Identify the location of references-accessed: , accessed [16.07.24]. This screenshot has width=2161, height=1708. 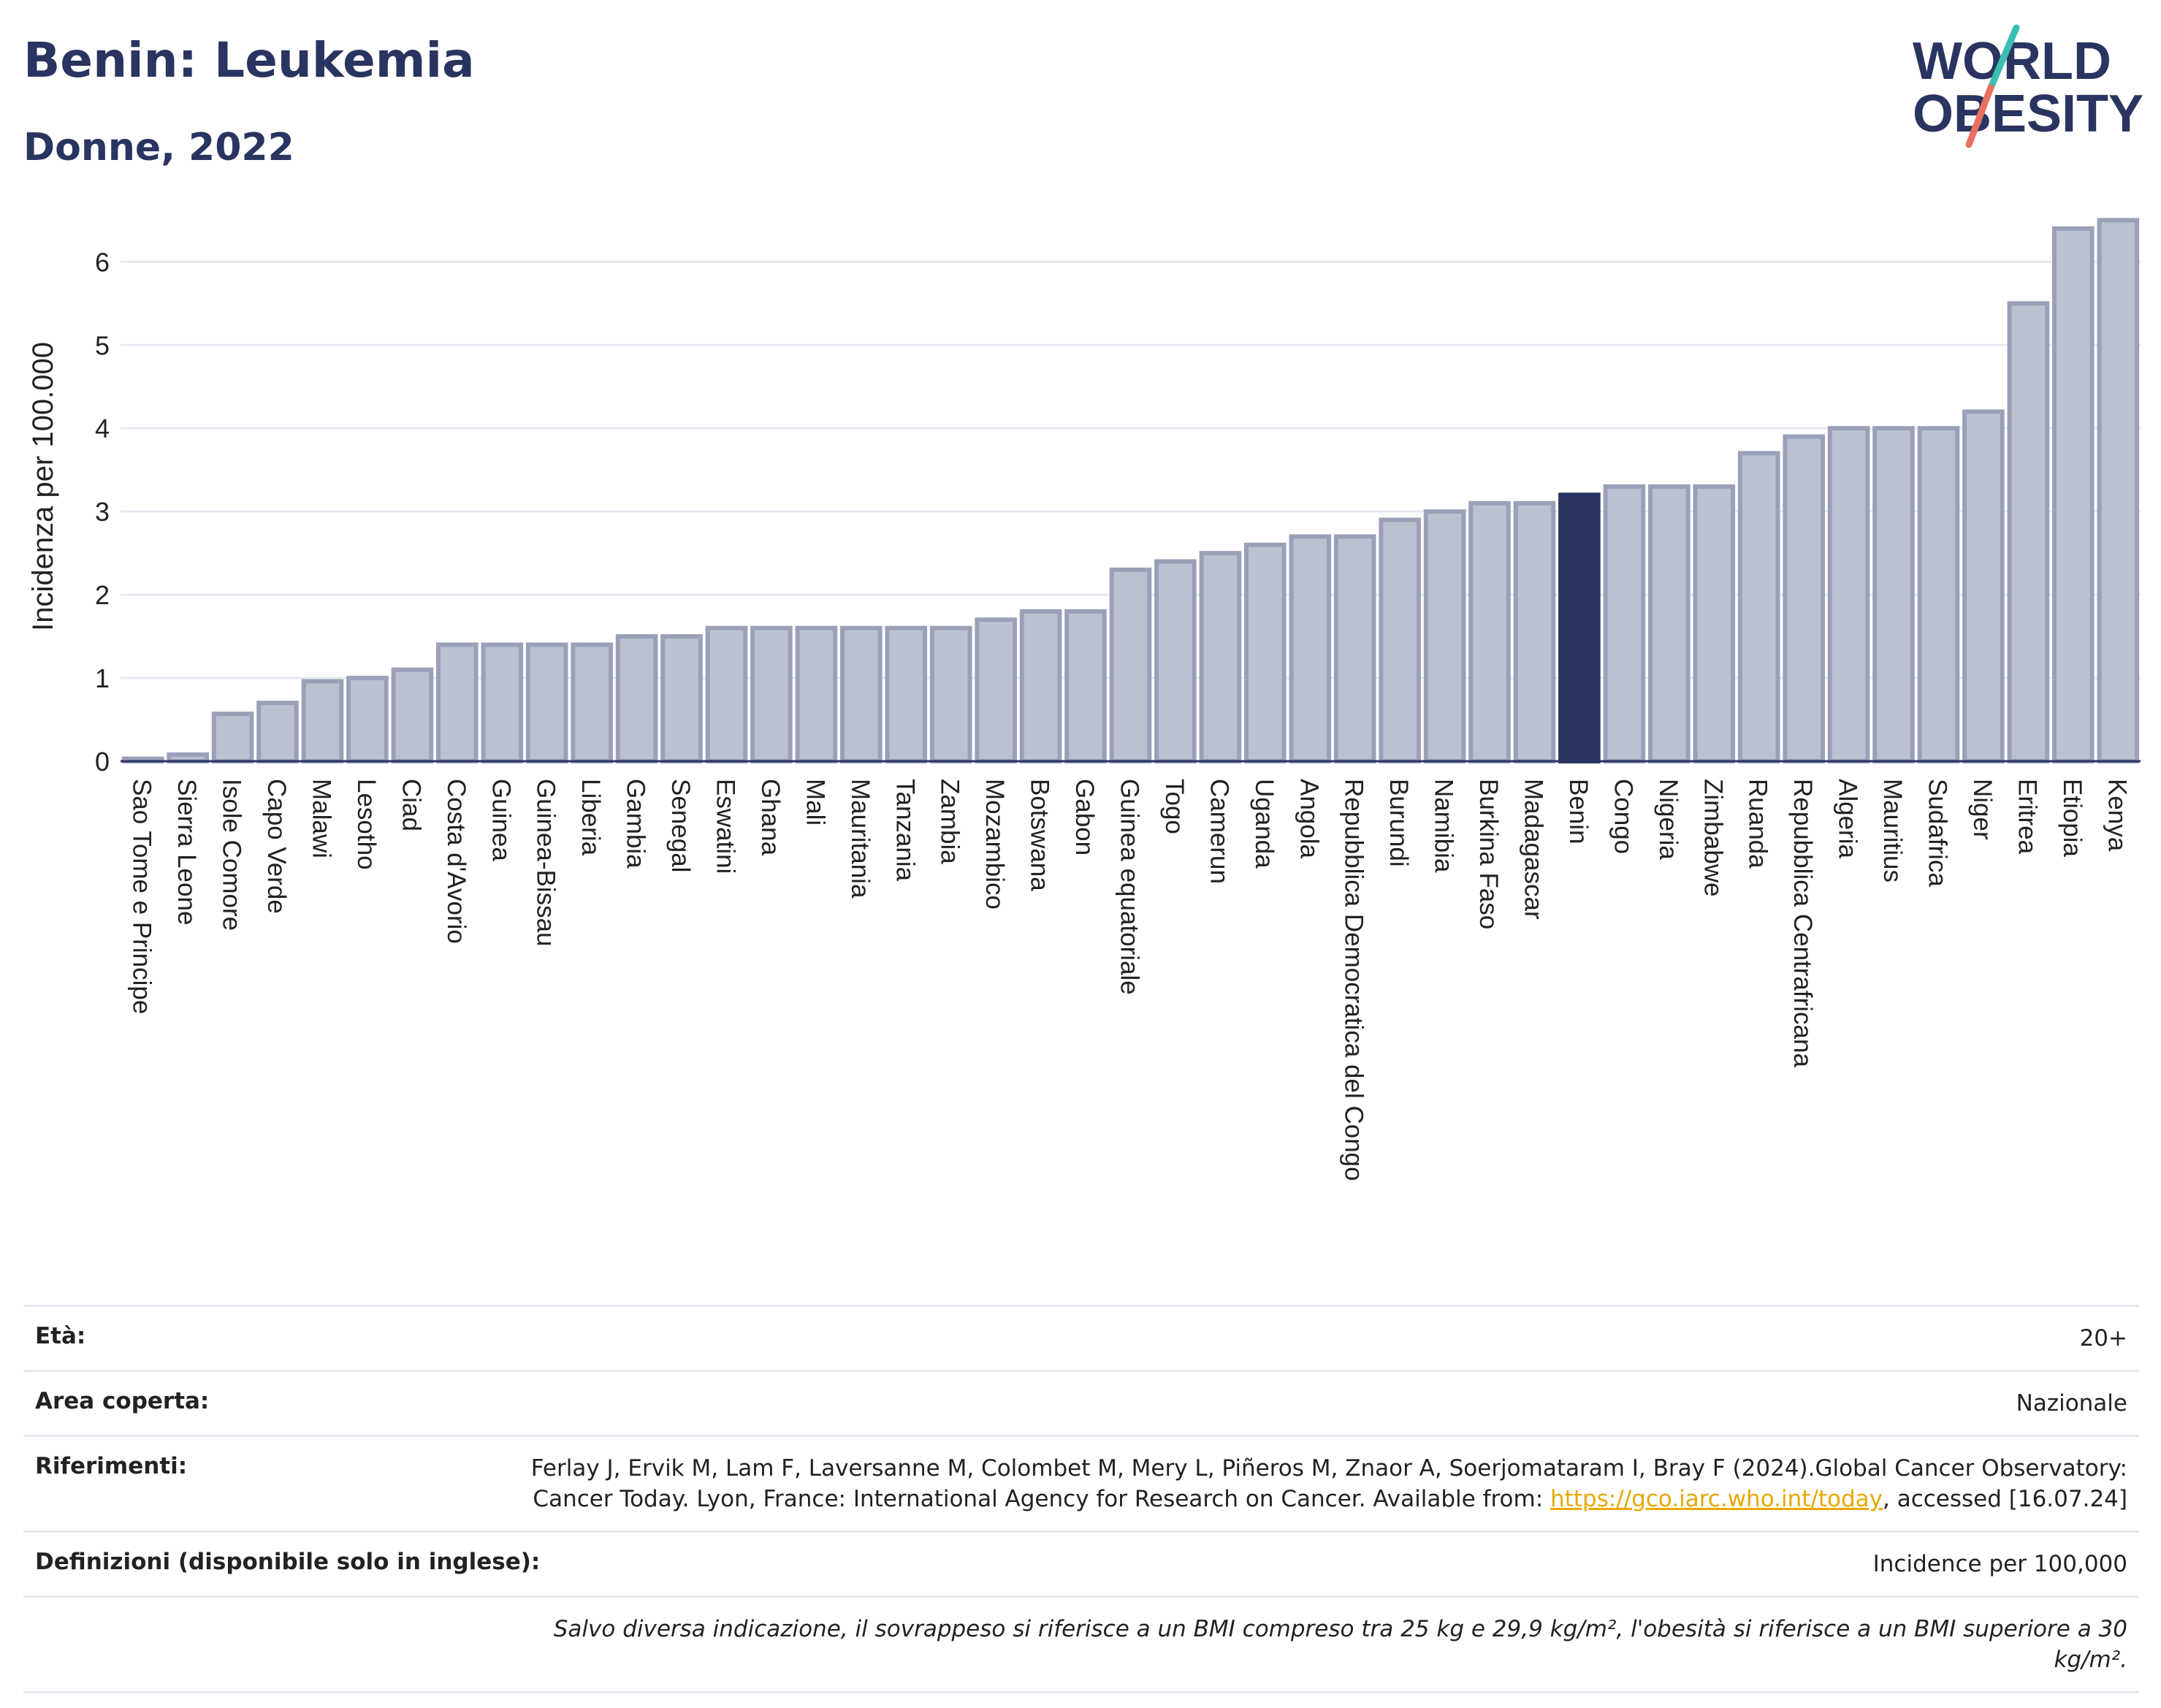
(2004, 1499).